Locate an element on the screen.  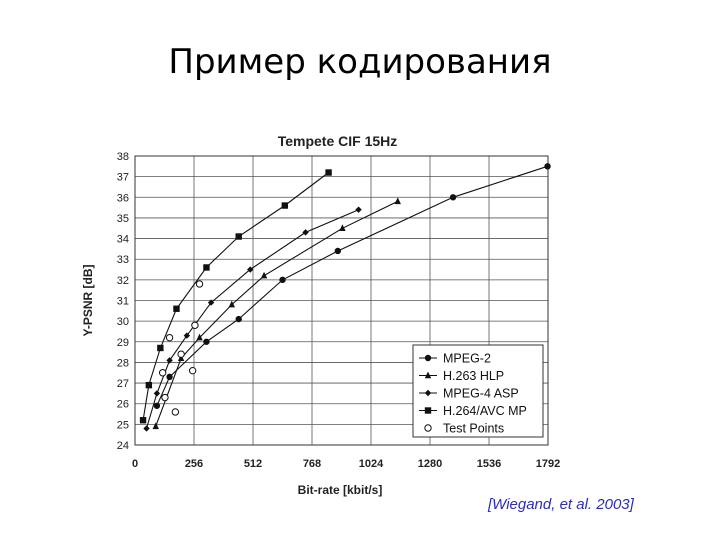
legend-label: Test Points is located at coordinates (473, 429).